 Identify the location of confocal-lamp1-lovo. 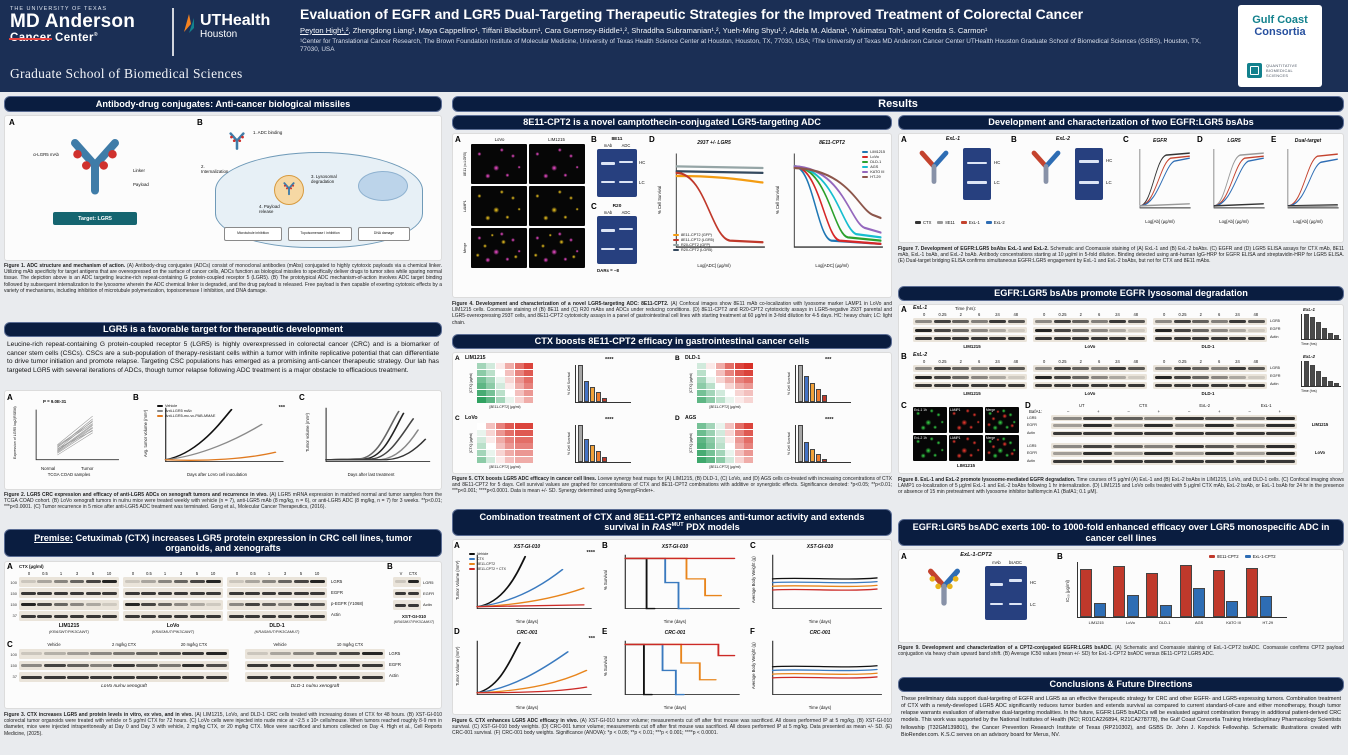
(499, 206).